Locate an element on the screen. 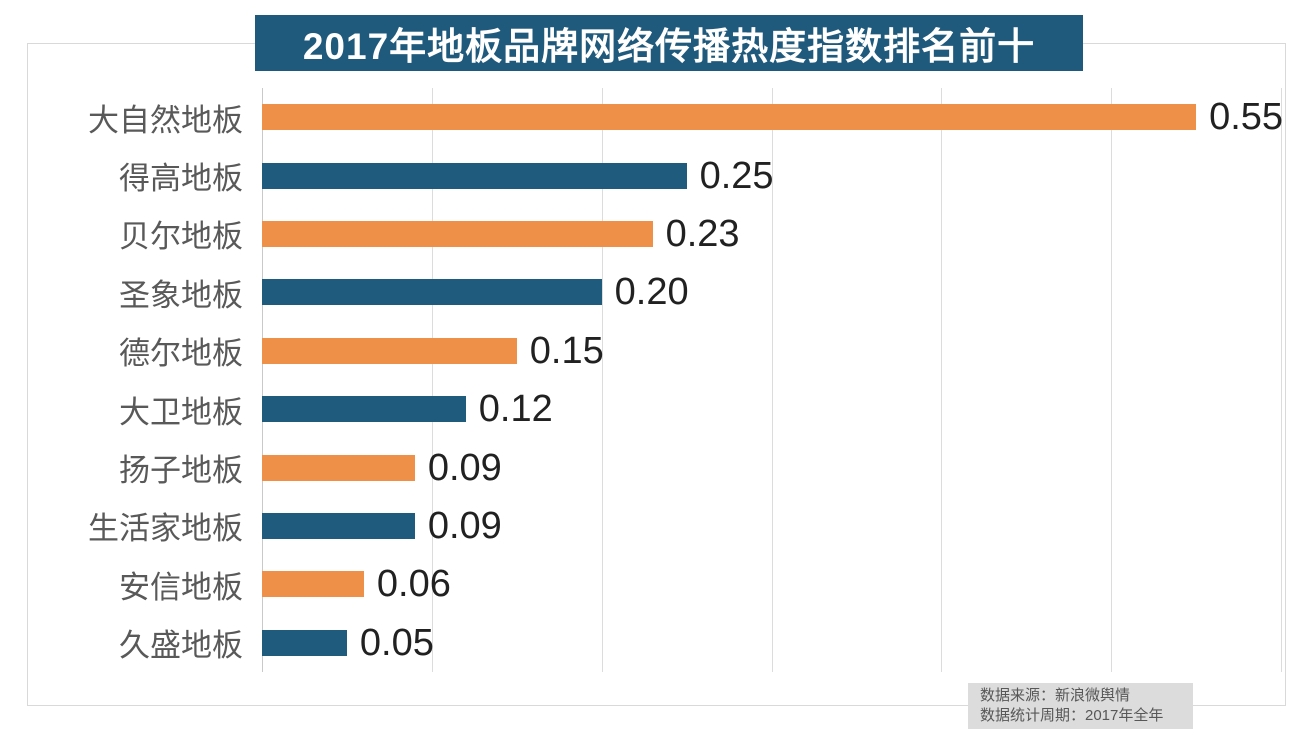  category-label: 大自然地板 is located at coordinates (165, 120).